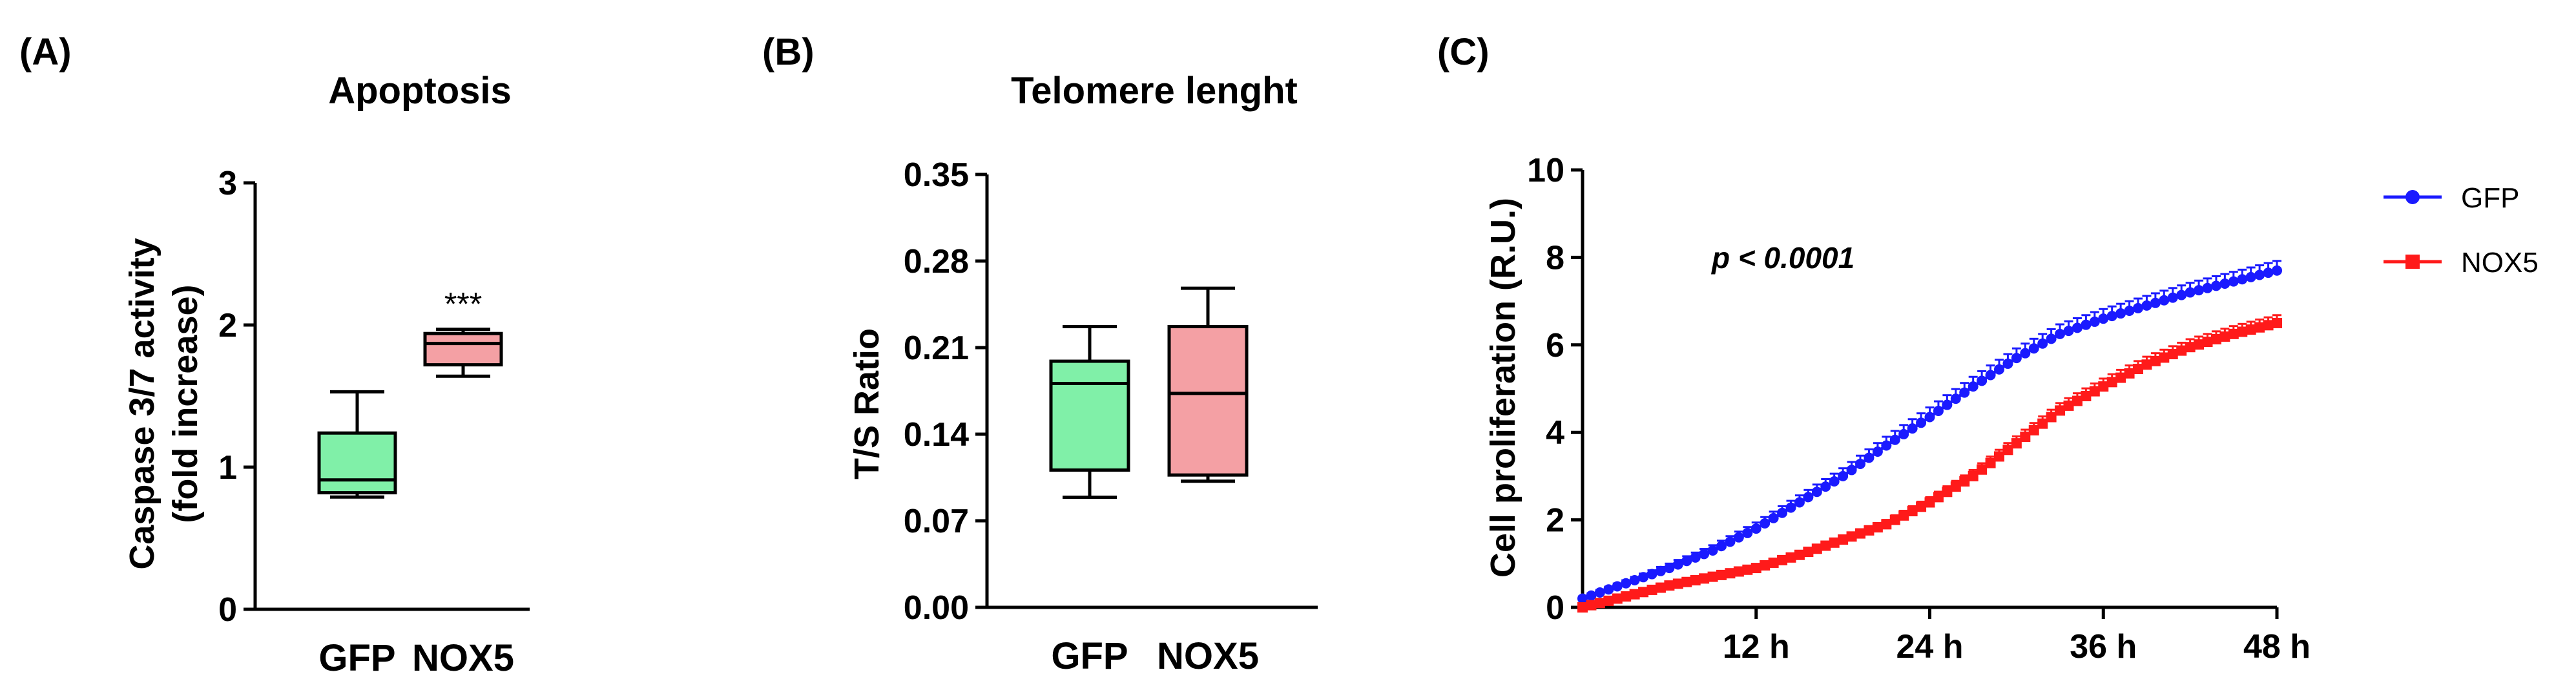 The height and width of the screenshot is (692, 2576). Describe the element at coordinates (1929, 432) in the screenshot. I see `series-gfp` at that location.